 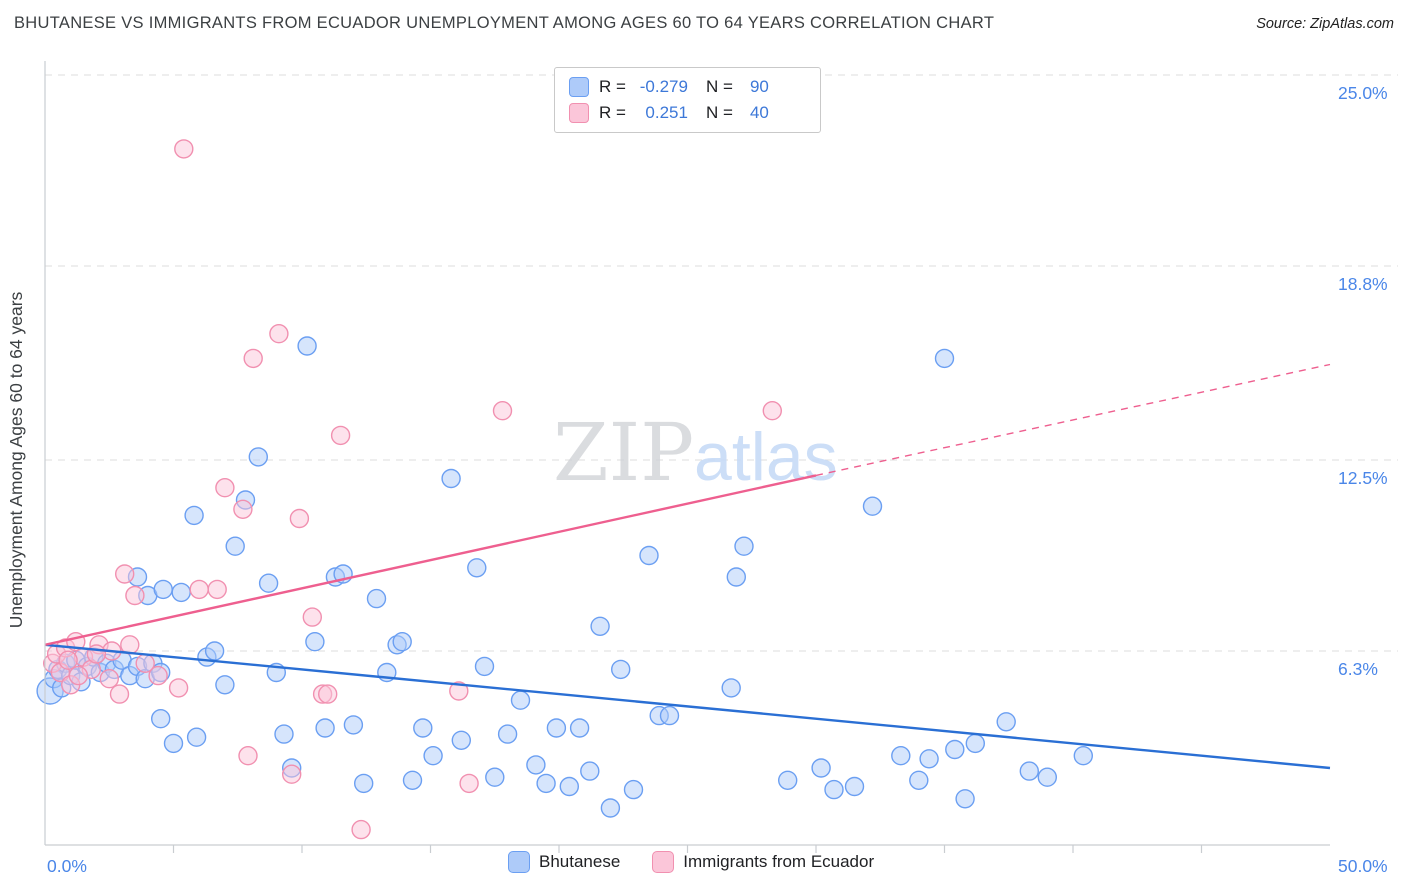 I want to click on watermark-zip: ZIP, so click(x=623, y=452).